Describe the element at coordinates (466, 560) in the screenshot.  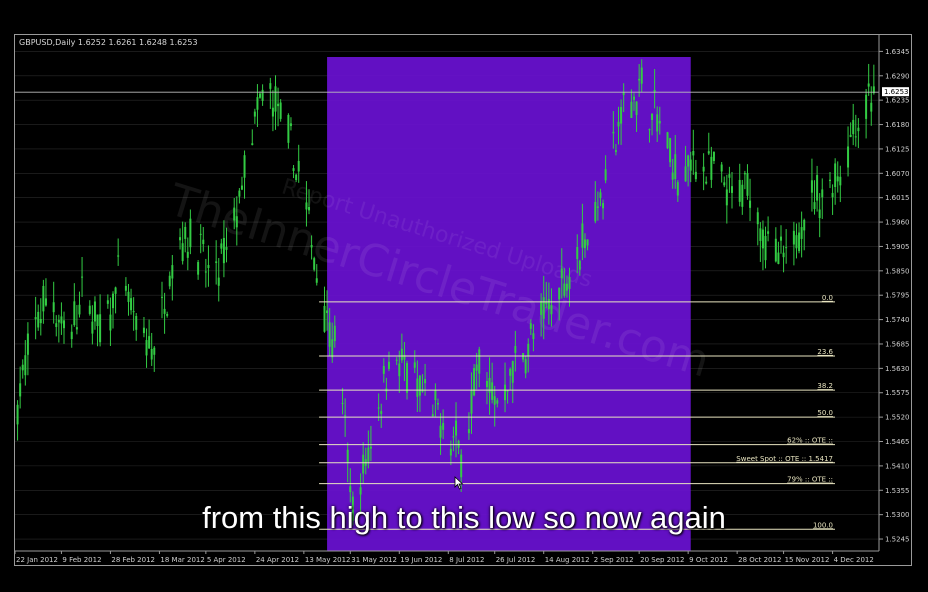
I see `x-tick-label: 8 Jul 2012` at that location.